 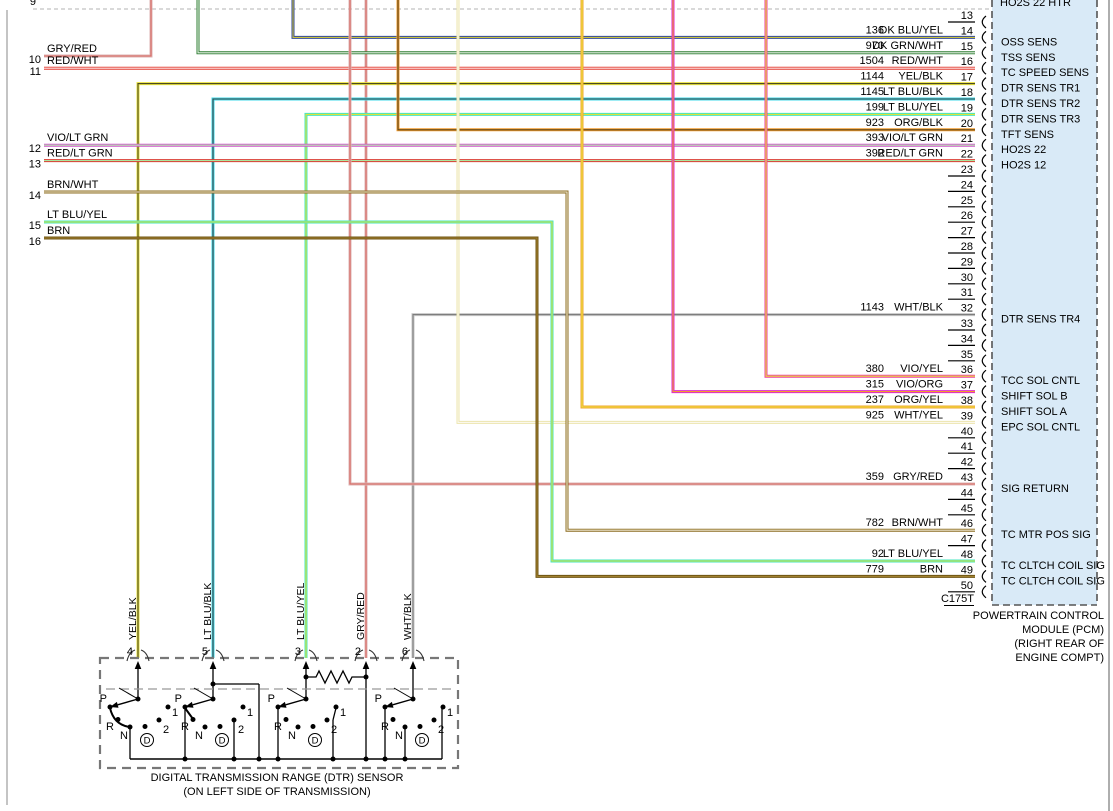 I want to click on pcm-pin-label: SIG RETURN, so click(x=1035, y=489).